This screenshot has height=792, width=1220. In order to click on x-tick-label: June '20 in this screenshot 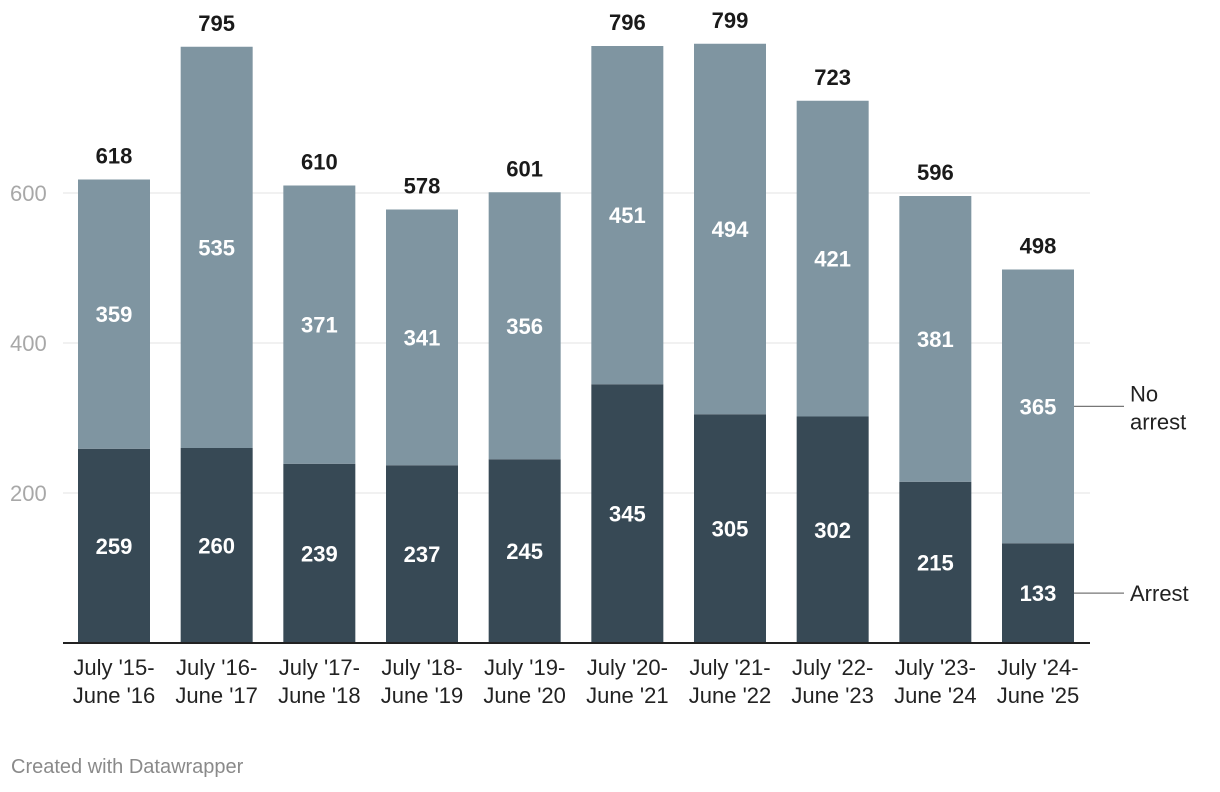, I will do `click(524, 695)`.